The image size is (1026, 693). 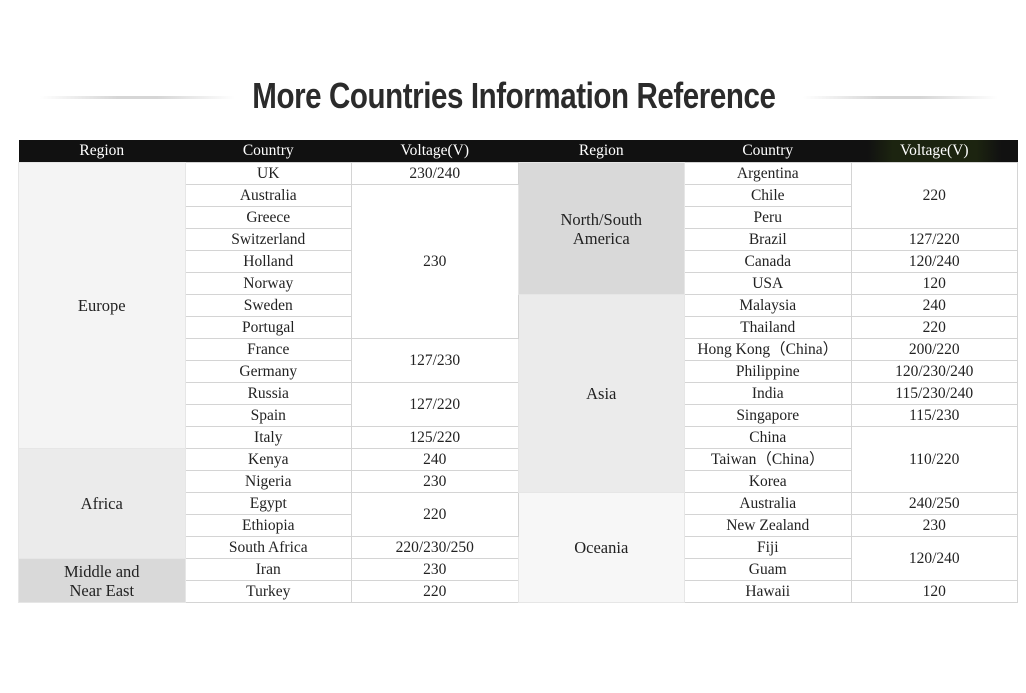 What do you see at coordinates (102, 305) in the screenshot?
I see `region-cell: Europe` at bounding box center [102, 305].